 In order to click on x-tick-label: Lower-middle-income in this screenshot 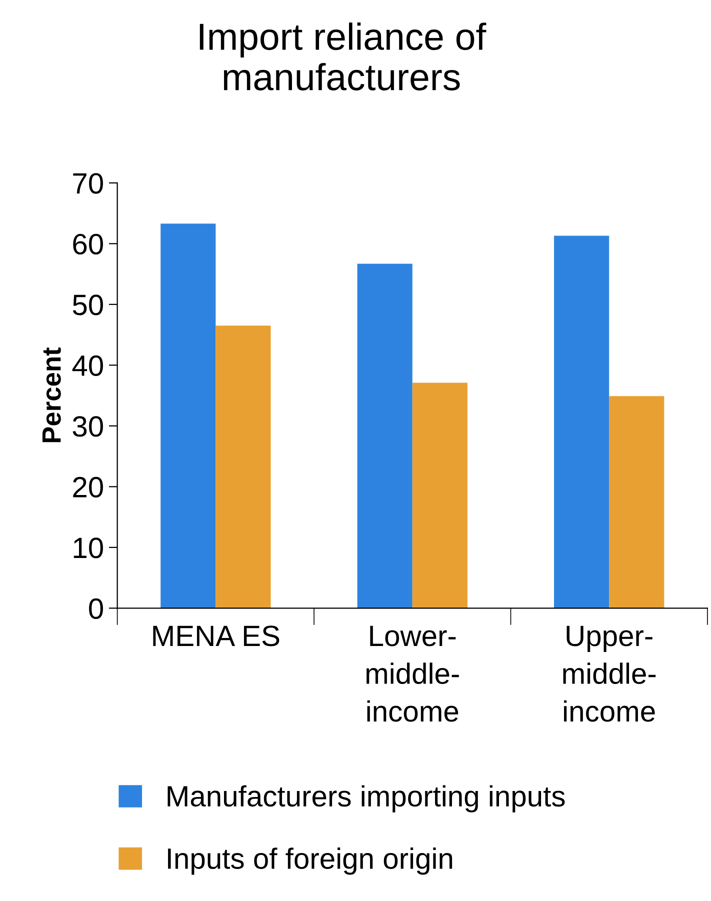, I will do `click(412, 674)`.